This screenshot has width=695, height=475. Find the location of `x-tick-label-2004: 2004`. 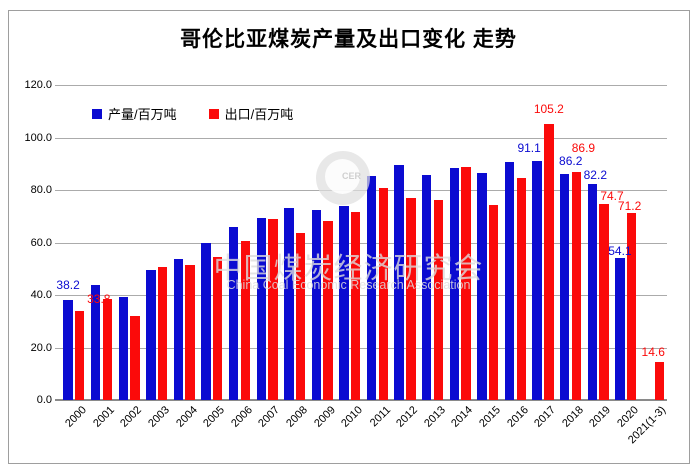

x-tick-label-2004: 2004 is located at coordinates (186, 417).